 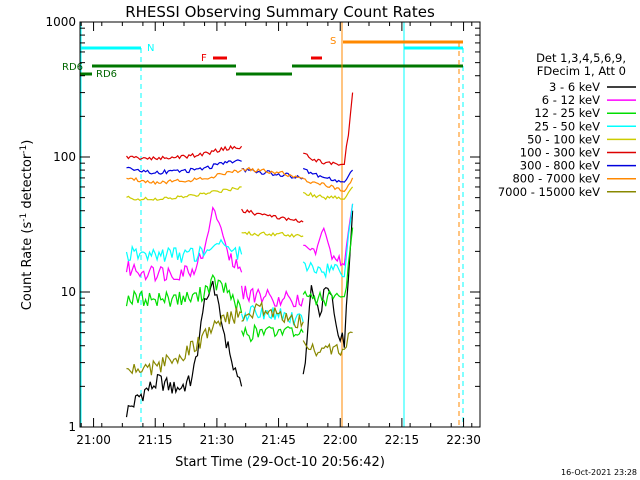 What do you see at coordinates (574, 87) in the screenshot?
I see `legend-entry-label-0: 3 - 6 keV` at bounding box center [574, 87].